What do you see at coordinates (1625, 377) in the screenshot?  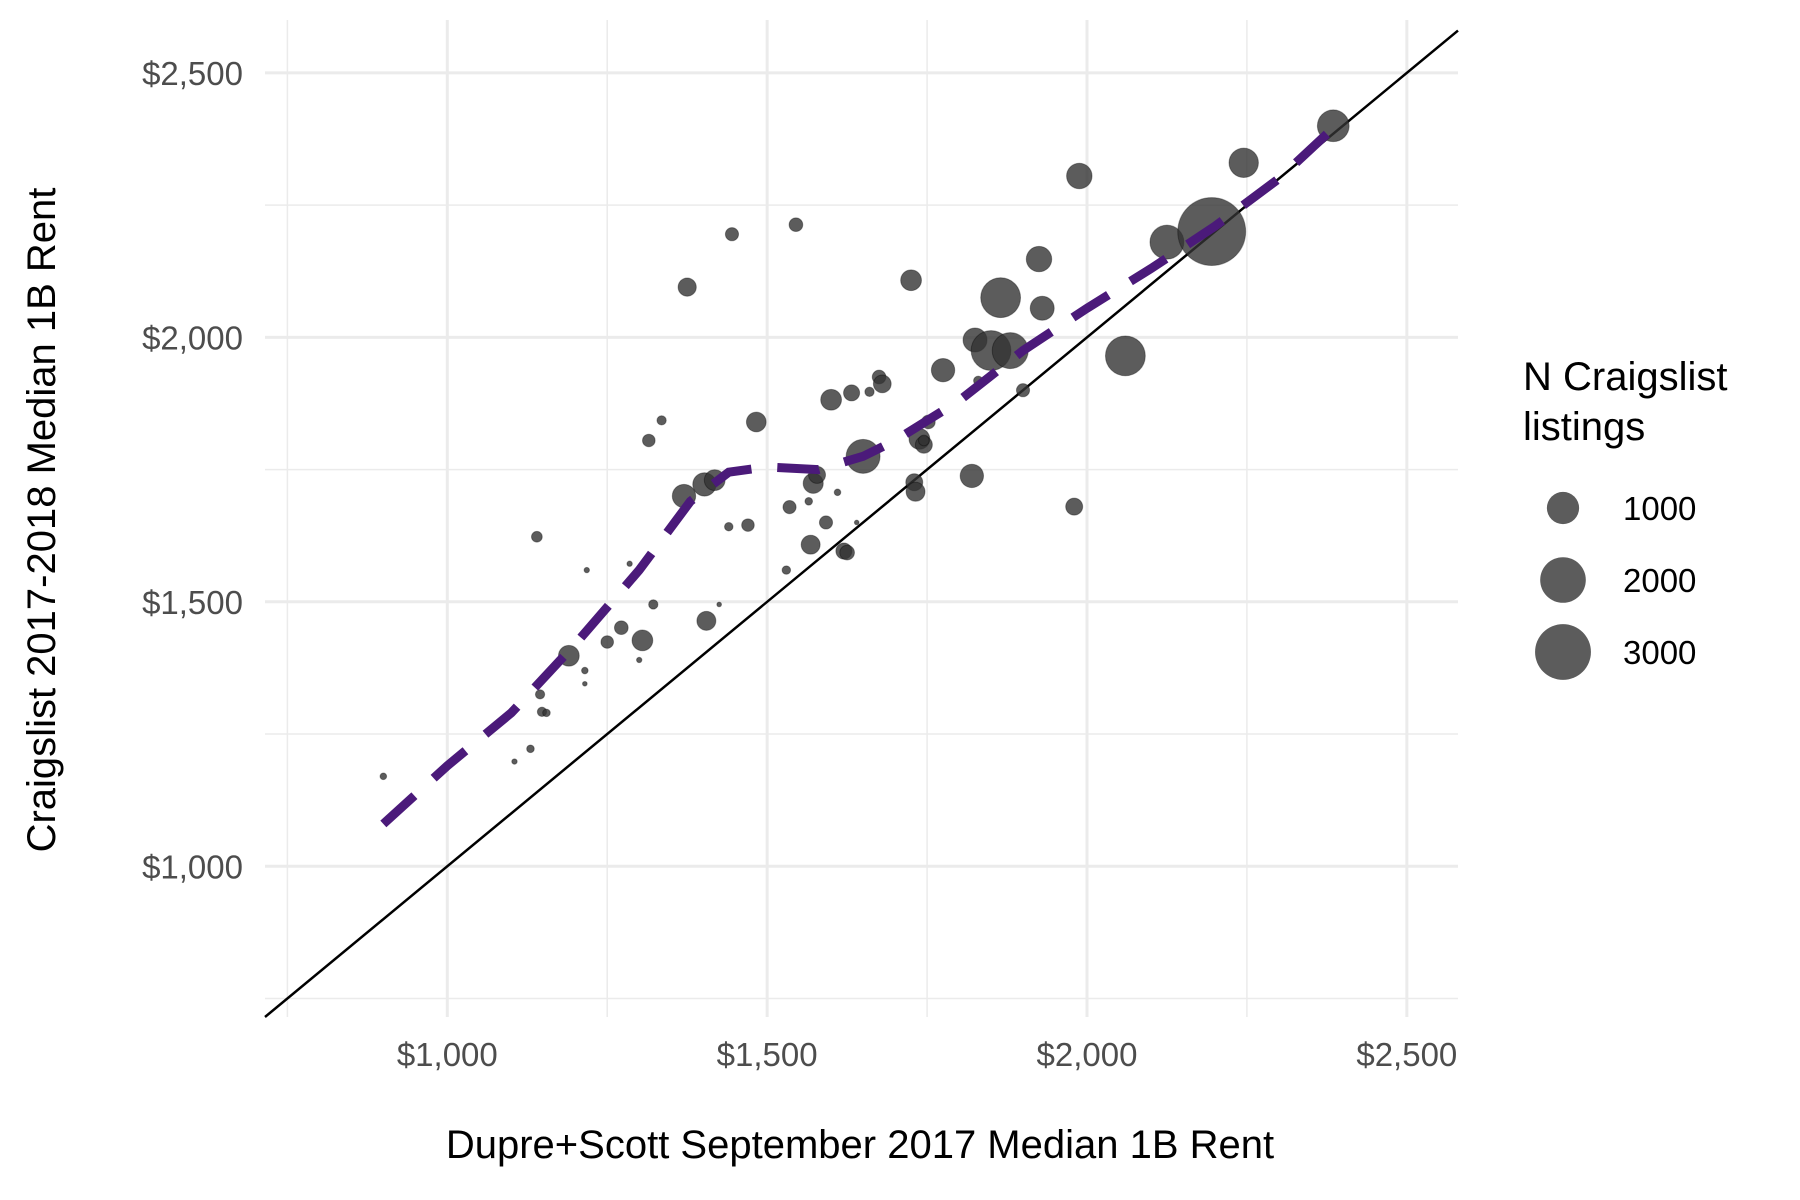 I see `legend-title-line-1: N Craigslist` at bounding box center [1625, 377].